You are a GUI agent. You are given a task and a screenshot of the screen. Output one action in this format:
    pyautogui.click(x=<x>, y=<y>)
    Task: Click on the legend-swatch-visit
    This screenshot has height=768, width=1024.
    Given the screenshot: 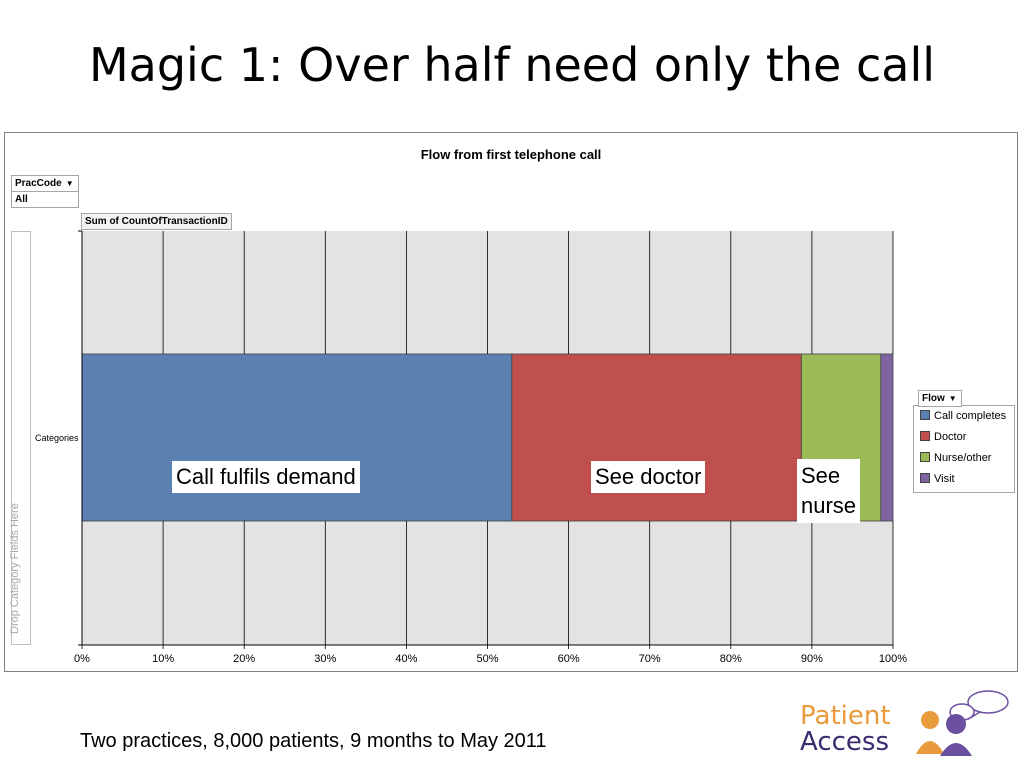 What is the action you would take?
    pyautogui.click(x=925, y=478)
    